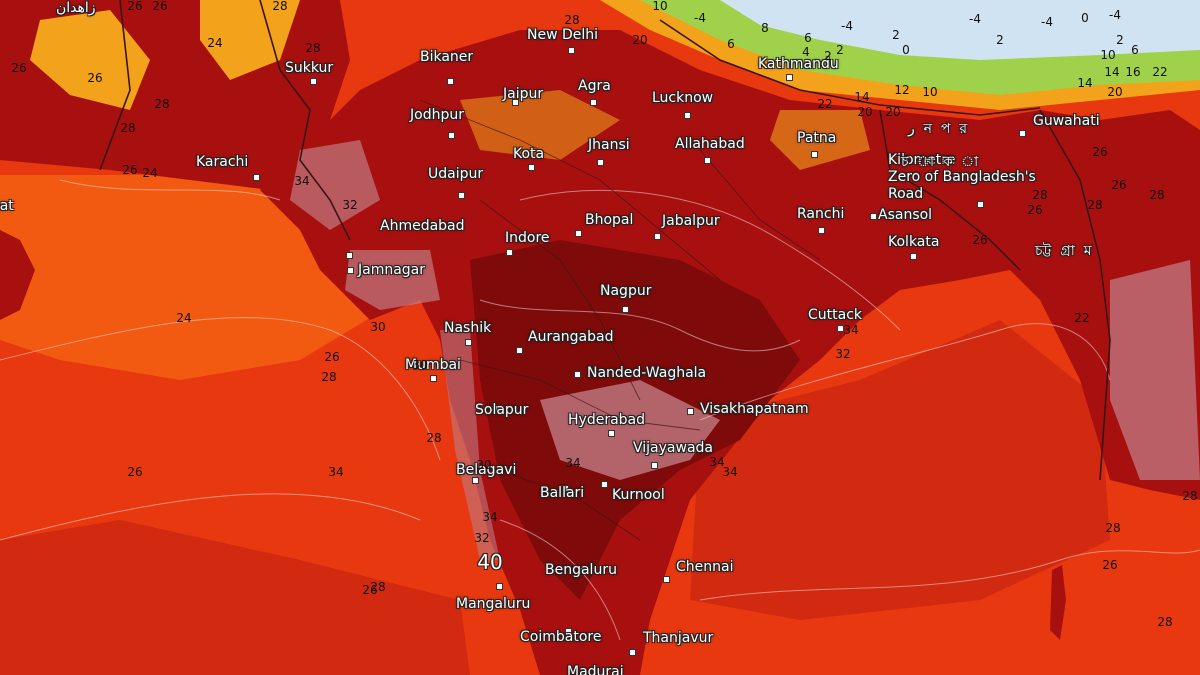  I want to click on city-name: Thanjavur, so click(678, 638).